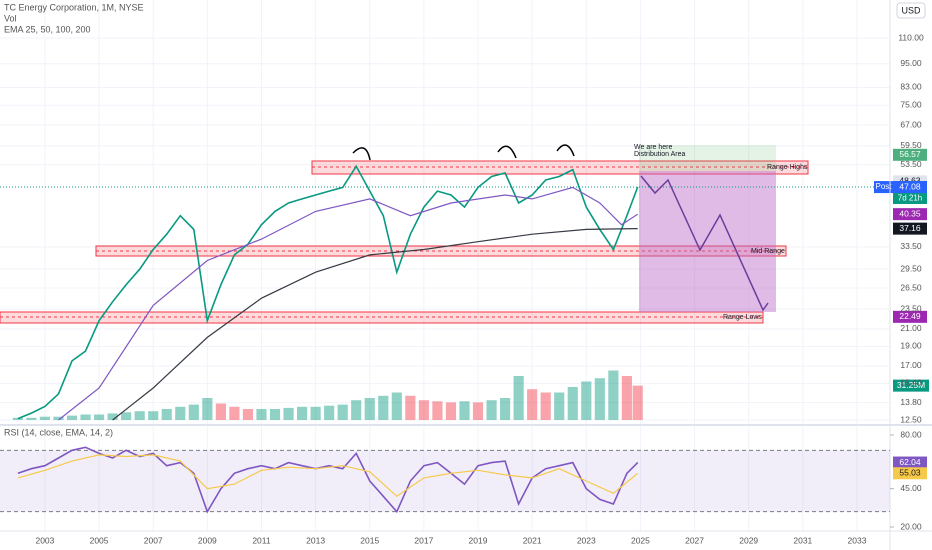 Image resolution: width=932 pixels, height=550 pixels. Describe the element at coordinates (802, 540) in the screenshot. I see `x-tick-label: 2031` at that location.